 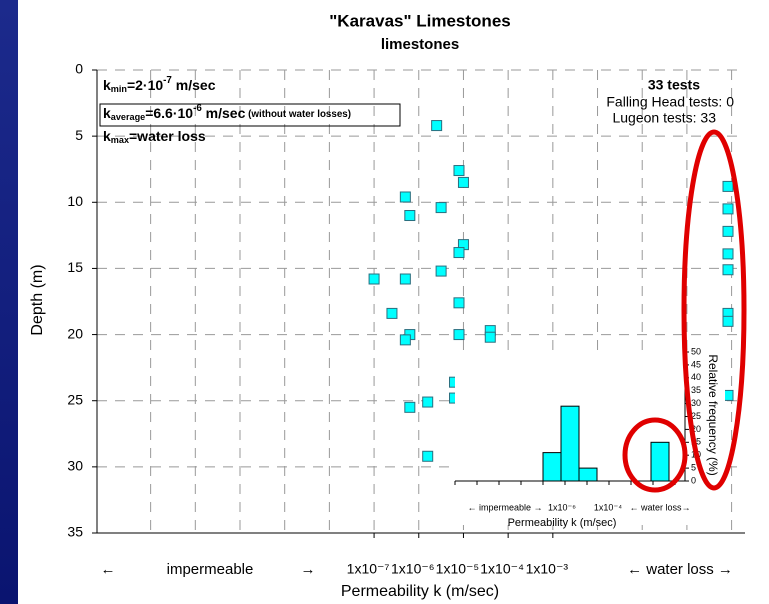 I want to click on x-tick-label: 1x10⁻⁶, so click(x=413, y=569).